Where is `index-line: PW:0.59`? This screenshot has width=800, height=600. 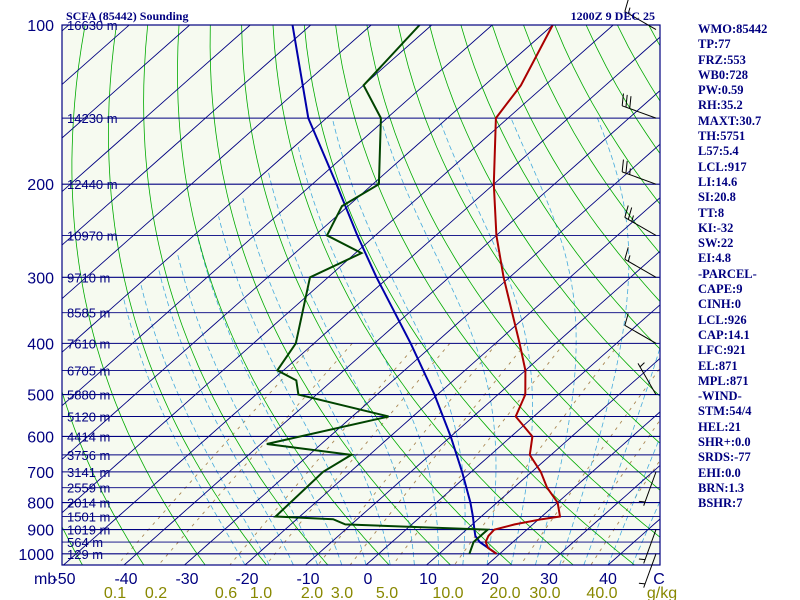
index-line: PW:0.59 is located at coordinates (721, 90).